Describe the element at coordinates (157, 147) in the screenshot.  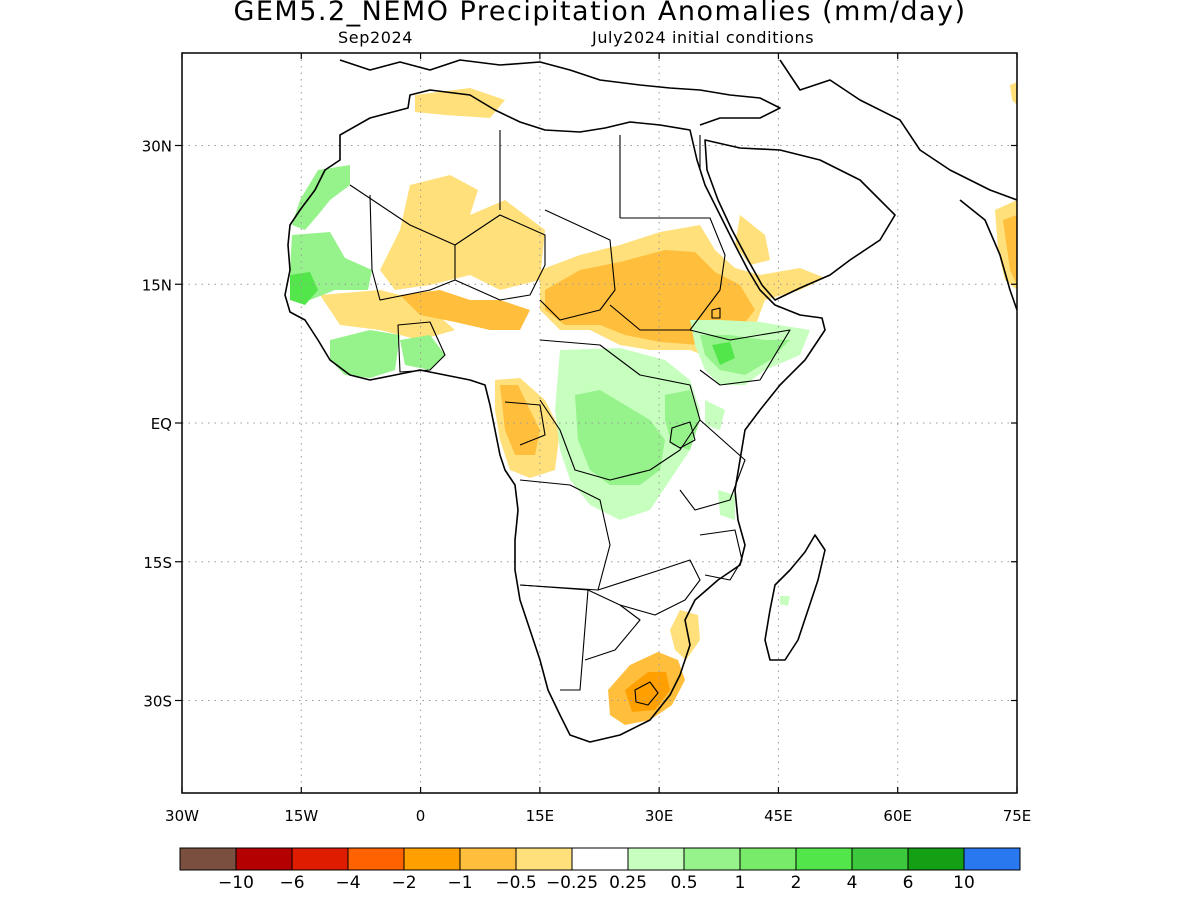
I see `y-tick-label: 30N` at that location.